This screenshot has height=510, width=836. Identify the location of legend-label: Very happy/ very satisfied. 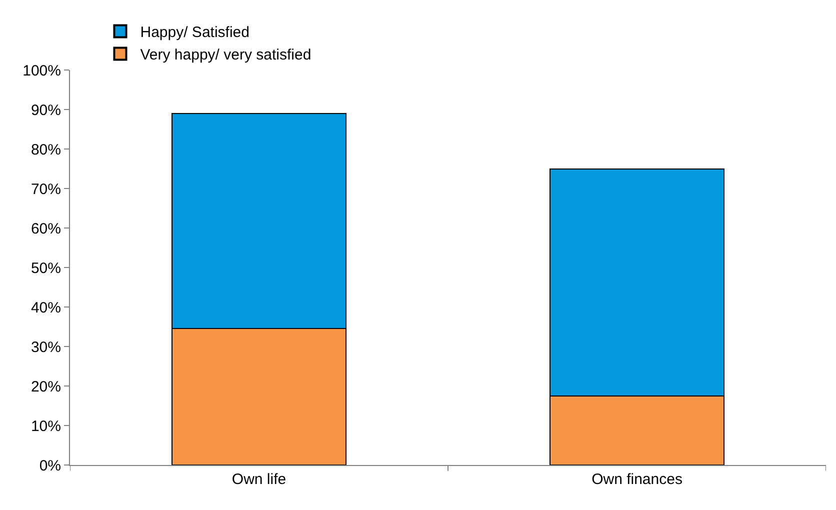
(226, 55).